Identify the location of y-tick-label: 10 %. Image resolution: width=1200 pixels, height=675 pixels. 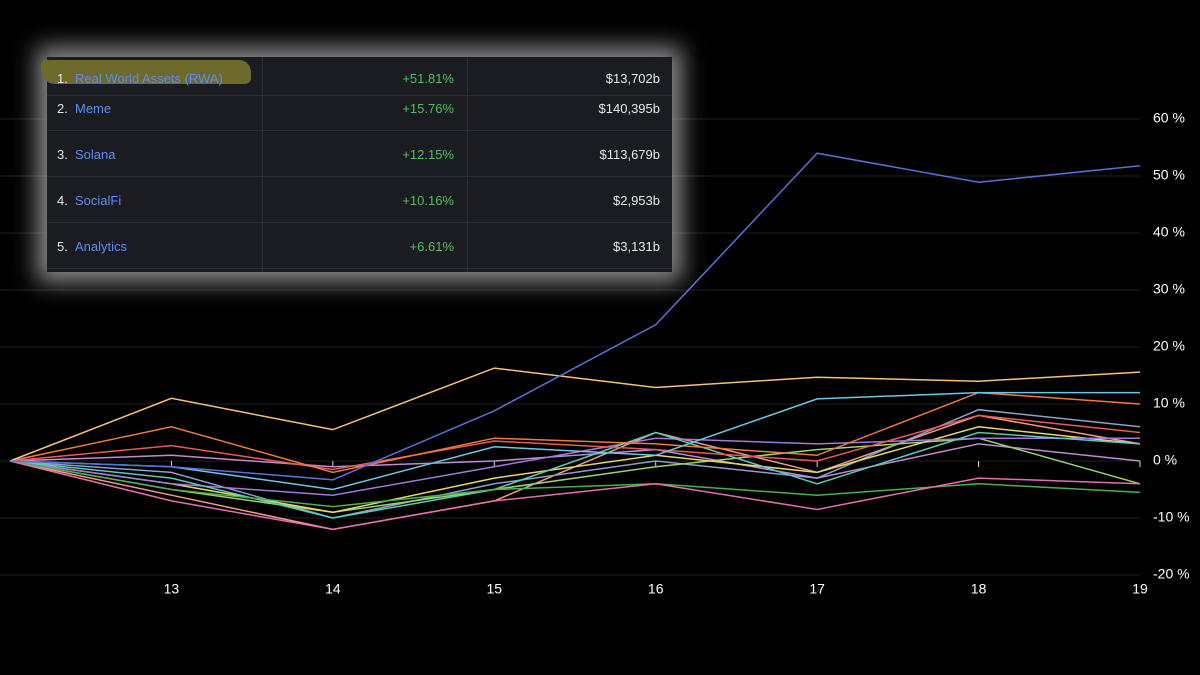
(1169, 403).